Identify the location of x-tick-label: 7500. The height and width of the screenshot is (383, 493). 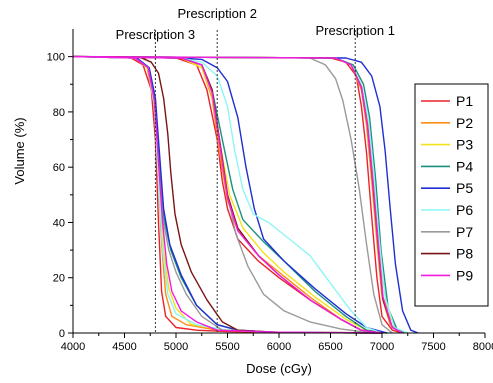
(433, 347).